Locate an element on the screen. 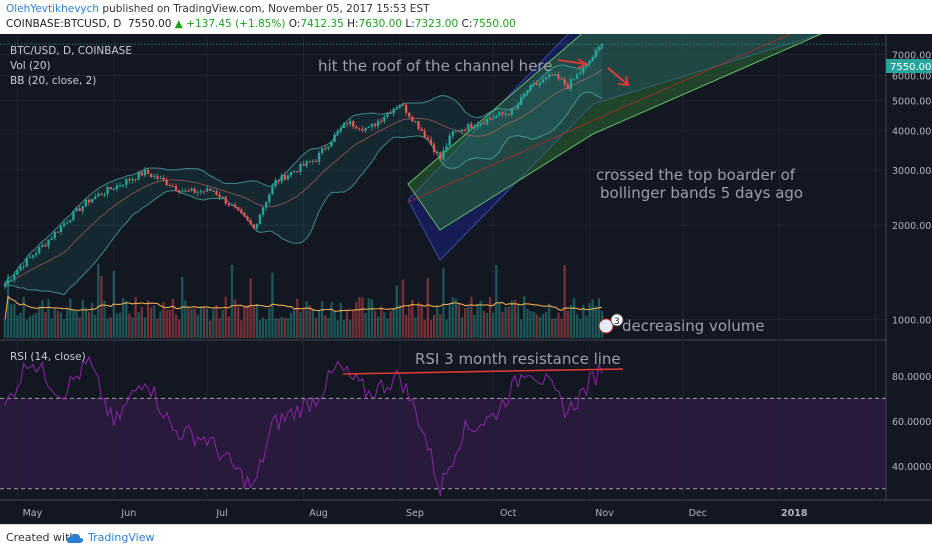 The image size is (932, 551). symbol-label: COINBASE:BTCUSD, D is located at coordinates (64, 24).